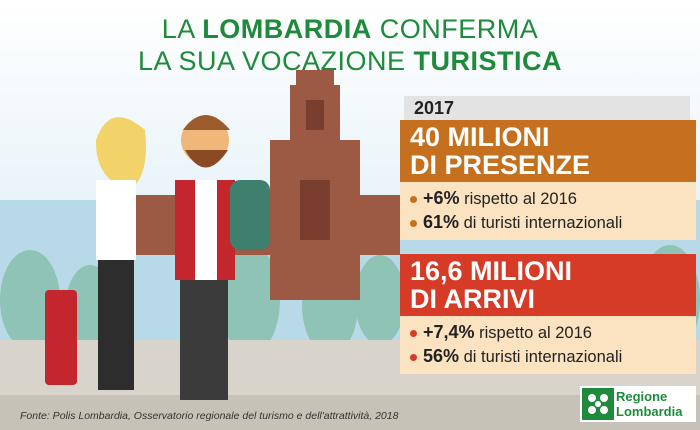 This screenshot has width=700, height=430. I want to click on title-word: LA, so click(178, 29).